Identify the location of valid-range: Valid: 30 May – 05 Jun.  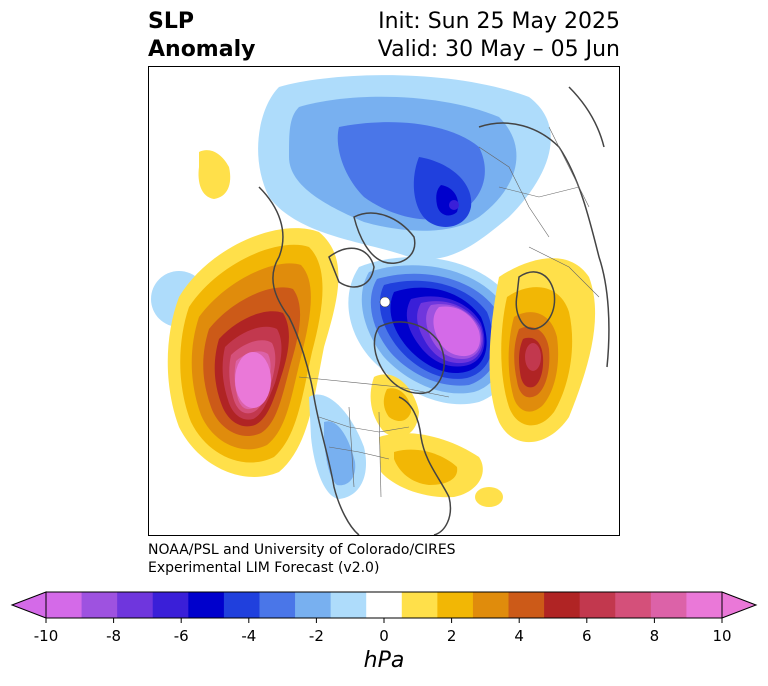
(498, 49).